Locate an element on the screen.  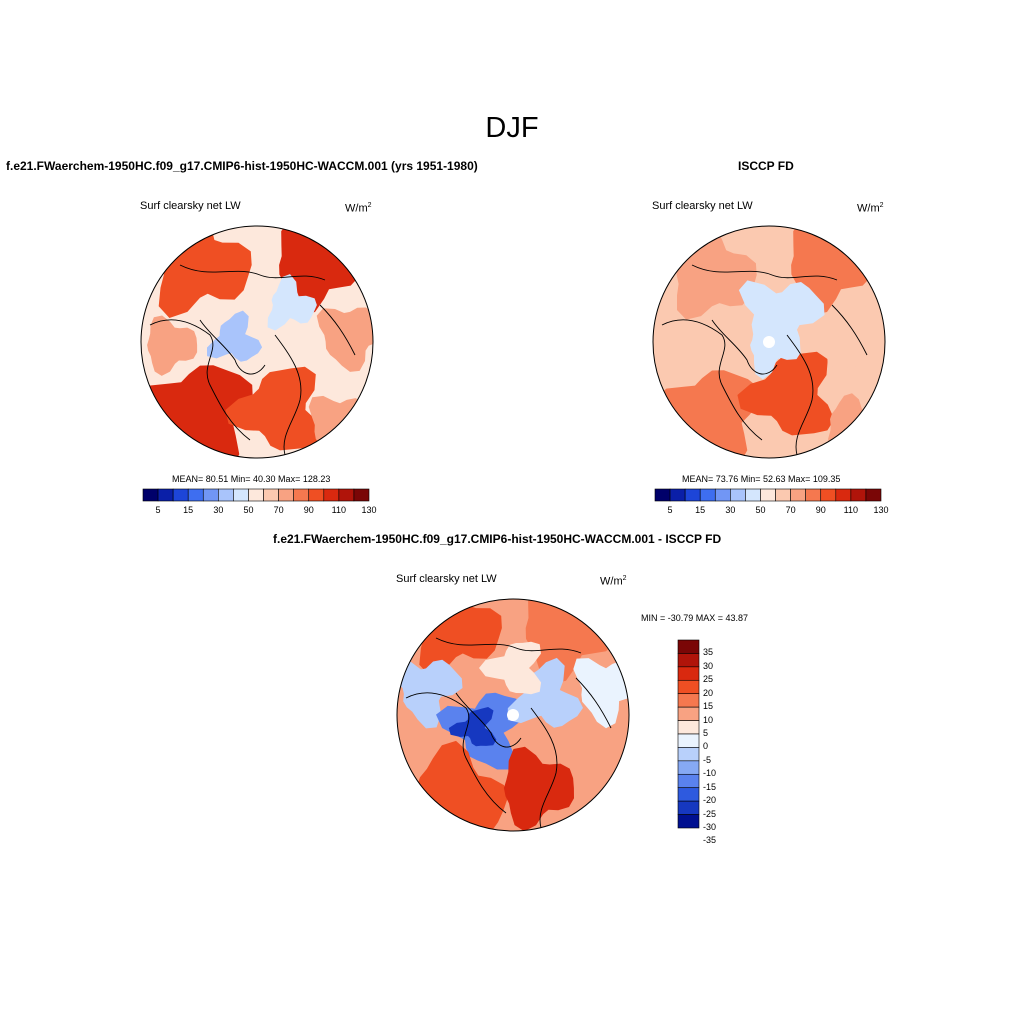
panel-1-colorbar is located at coordinates (256, 495).